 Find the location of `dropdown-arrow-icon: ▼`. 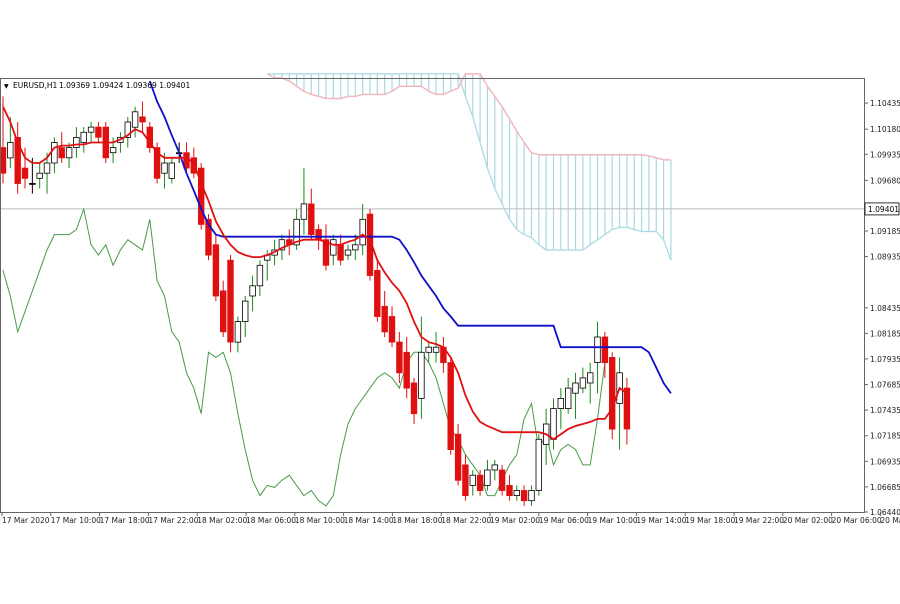

dropdown-arrow-icon: ▼ is located at coordinates (6, 86).